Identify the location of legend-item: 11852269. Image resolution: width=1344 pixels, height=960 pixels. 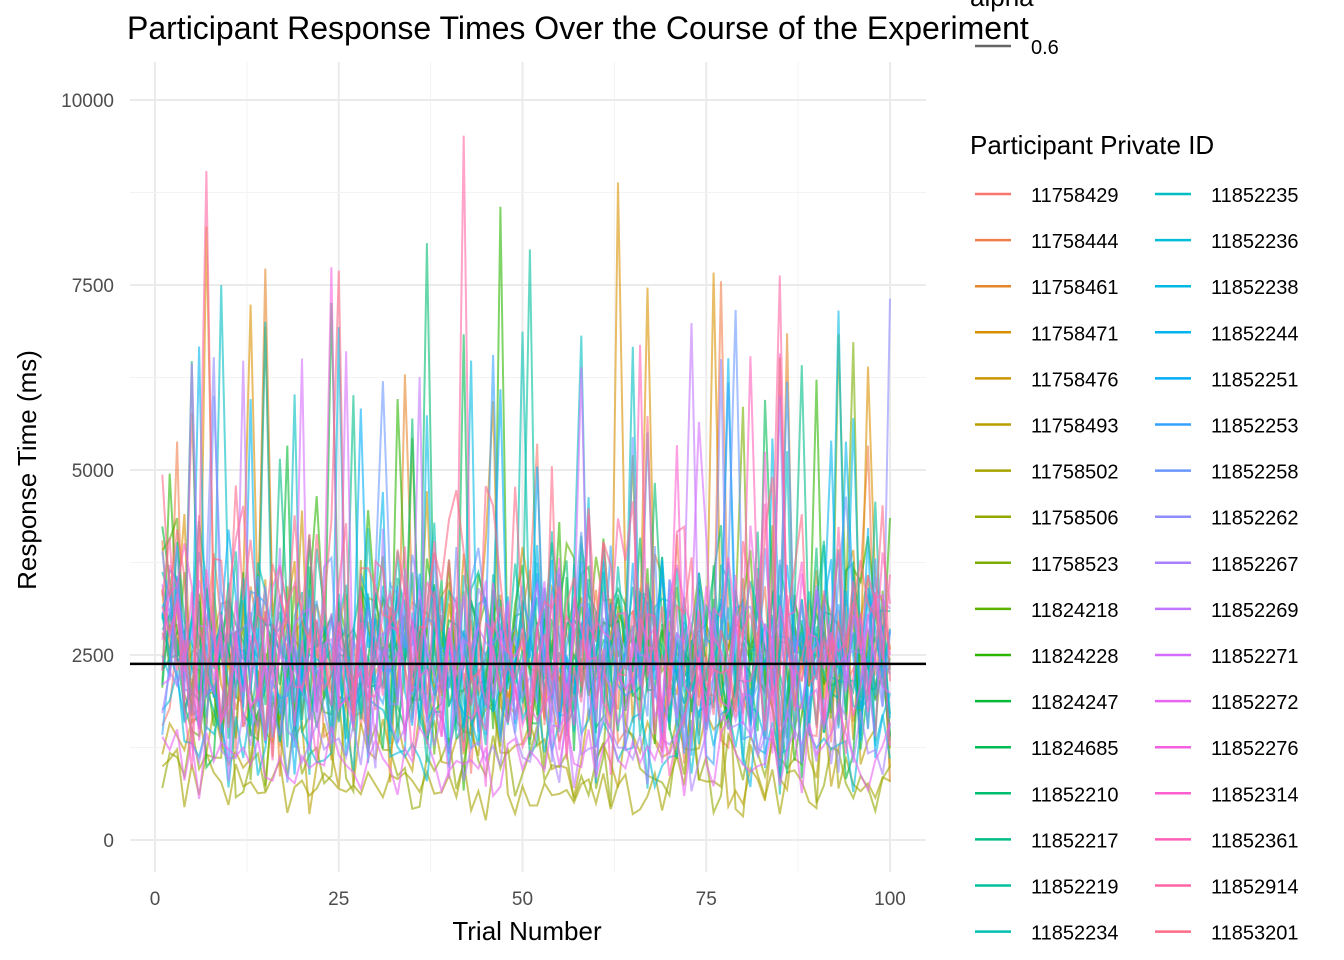
(1227, 611).